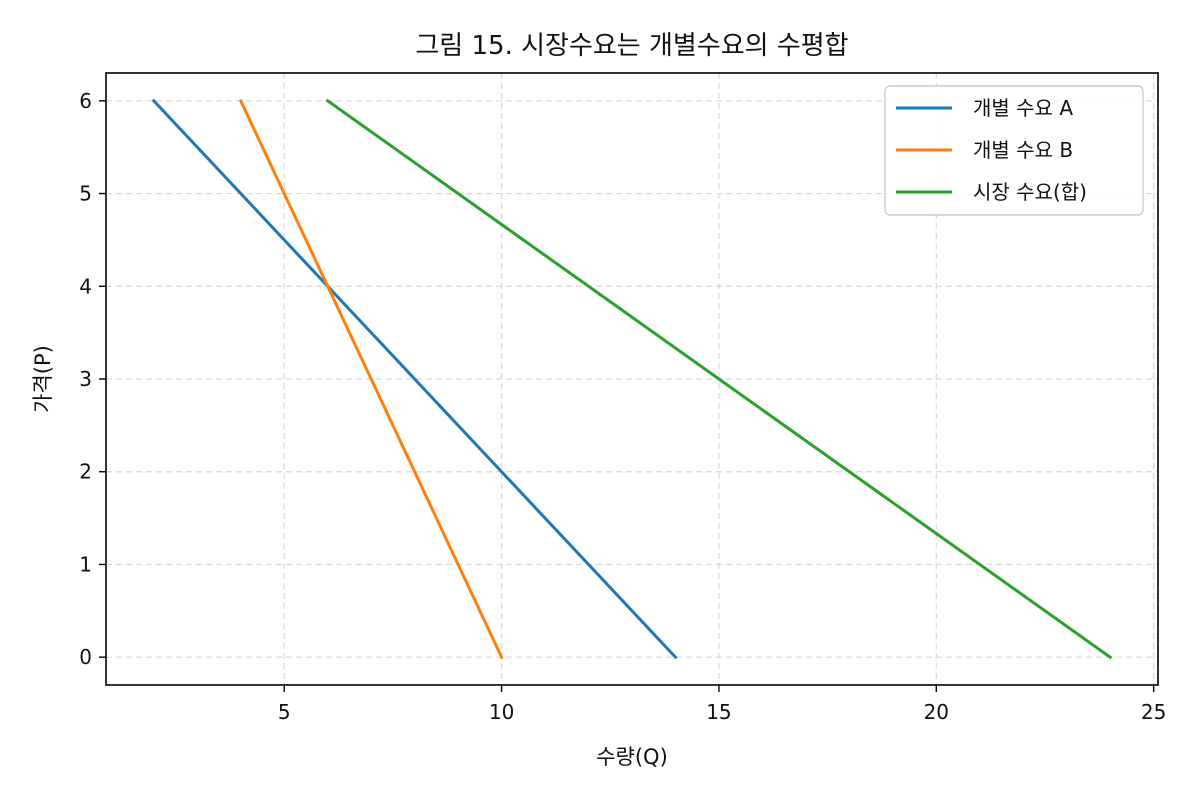 Image resolution: width=1200 pixels, height=800 pixels. I want to click on y-tick-label: 0, so click(85, 657).